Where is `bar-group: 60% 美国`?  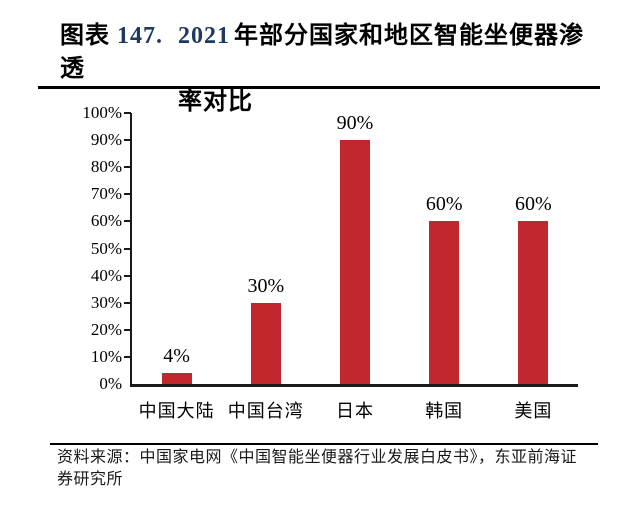 bar-group: 60% 美国 is located at coordinates (533, 267).